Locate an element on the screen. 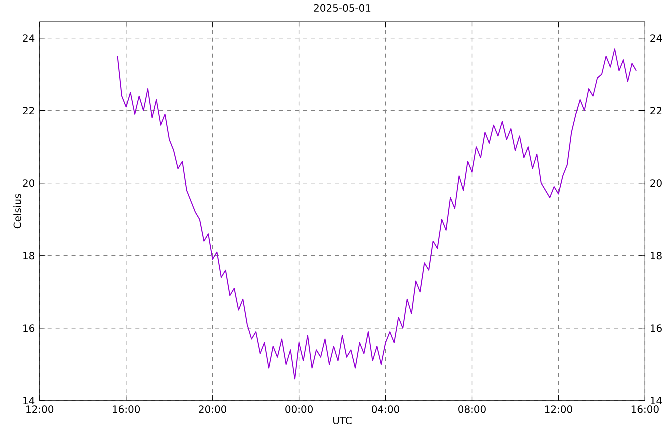  x-tick-label: 08:00 is located at coordinates (472, 410).